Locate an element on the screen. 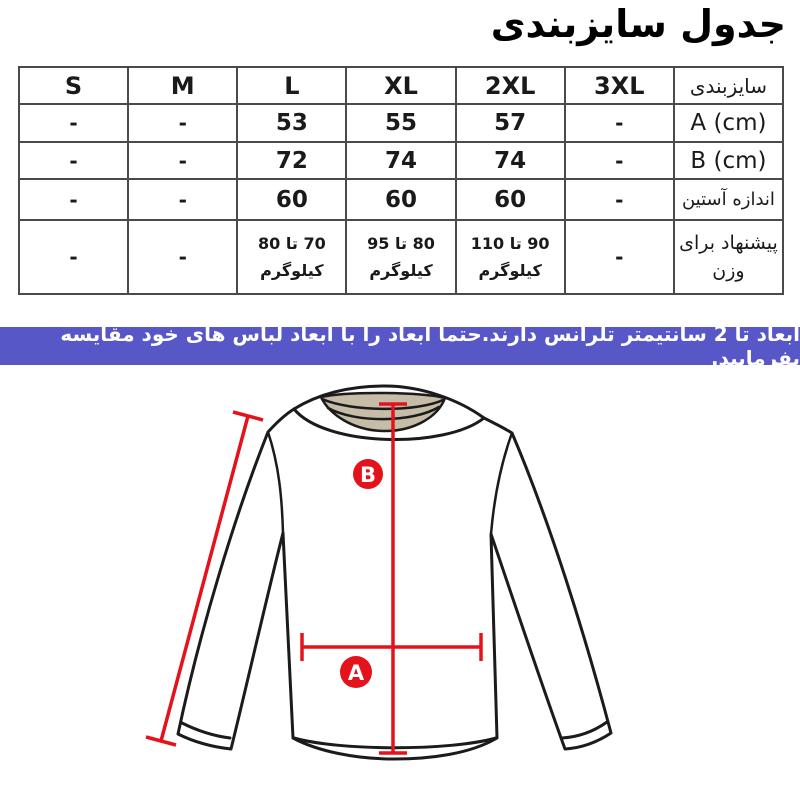  neckline-curve is located at coordinates (389, 424).